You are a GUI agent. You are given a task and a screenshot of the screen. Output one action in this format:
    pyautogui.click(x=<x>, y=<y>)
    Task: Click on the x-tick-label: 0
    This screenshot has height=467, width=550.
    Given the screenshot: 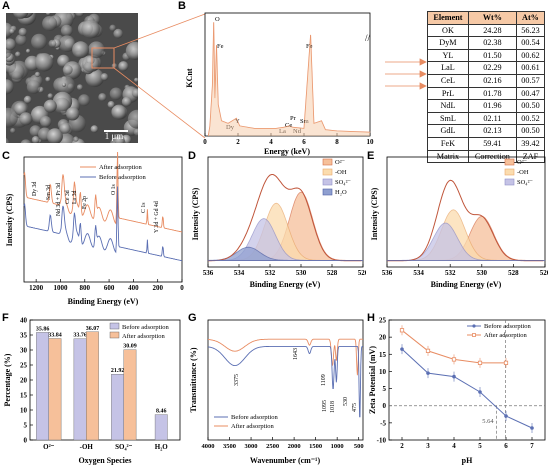 What is the action you would take?
    pyautogui.click(x=205, y=142)
    